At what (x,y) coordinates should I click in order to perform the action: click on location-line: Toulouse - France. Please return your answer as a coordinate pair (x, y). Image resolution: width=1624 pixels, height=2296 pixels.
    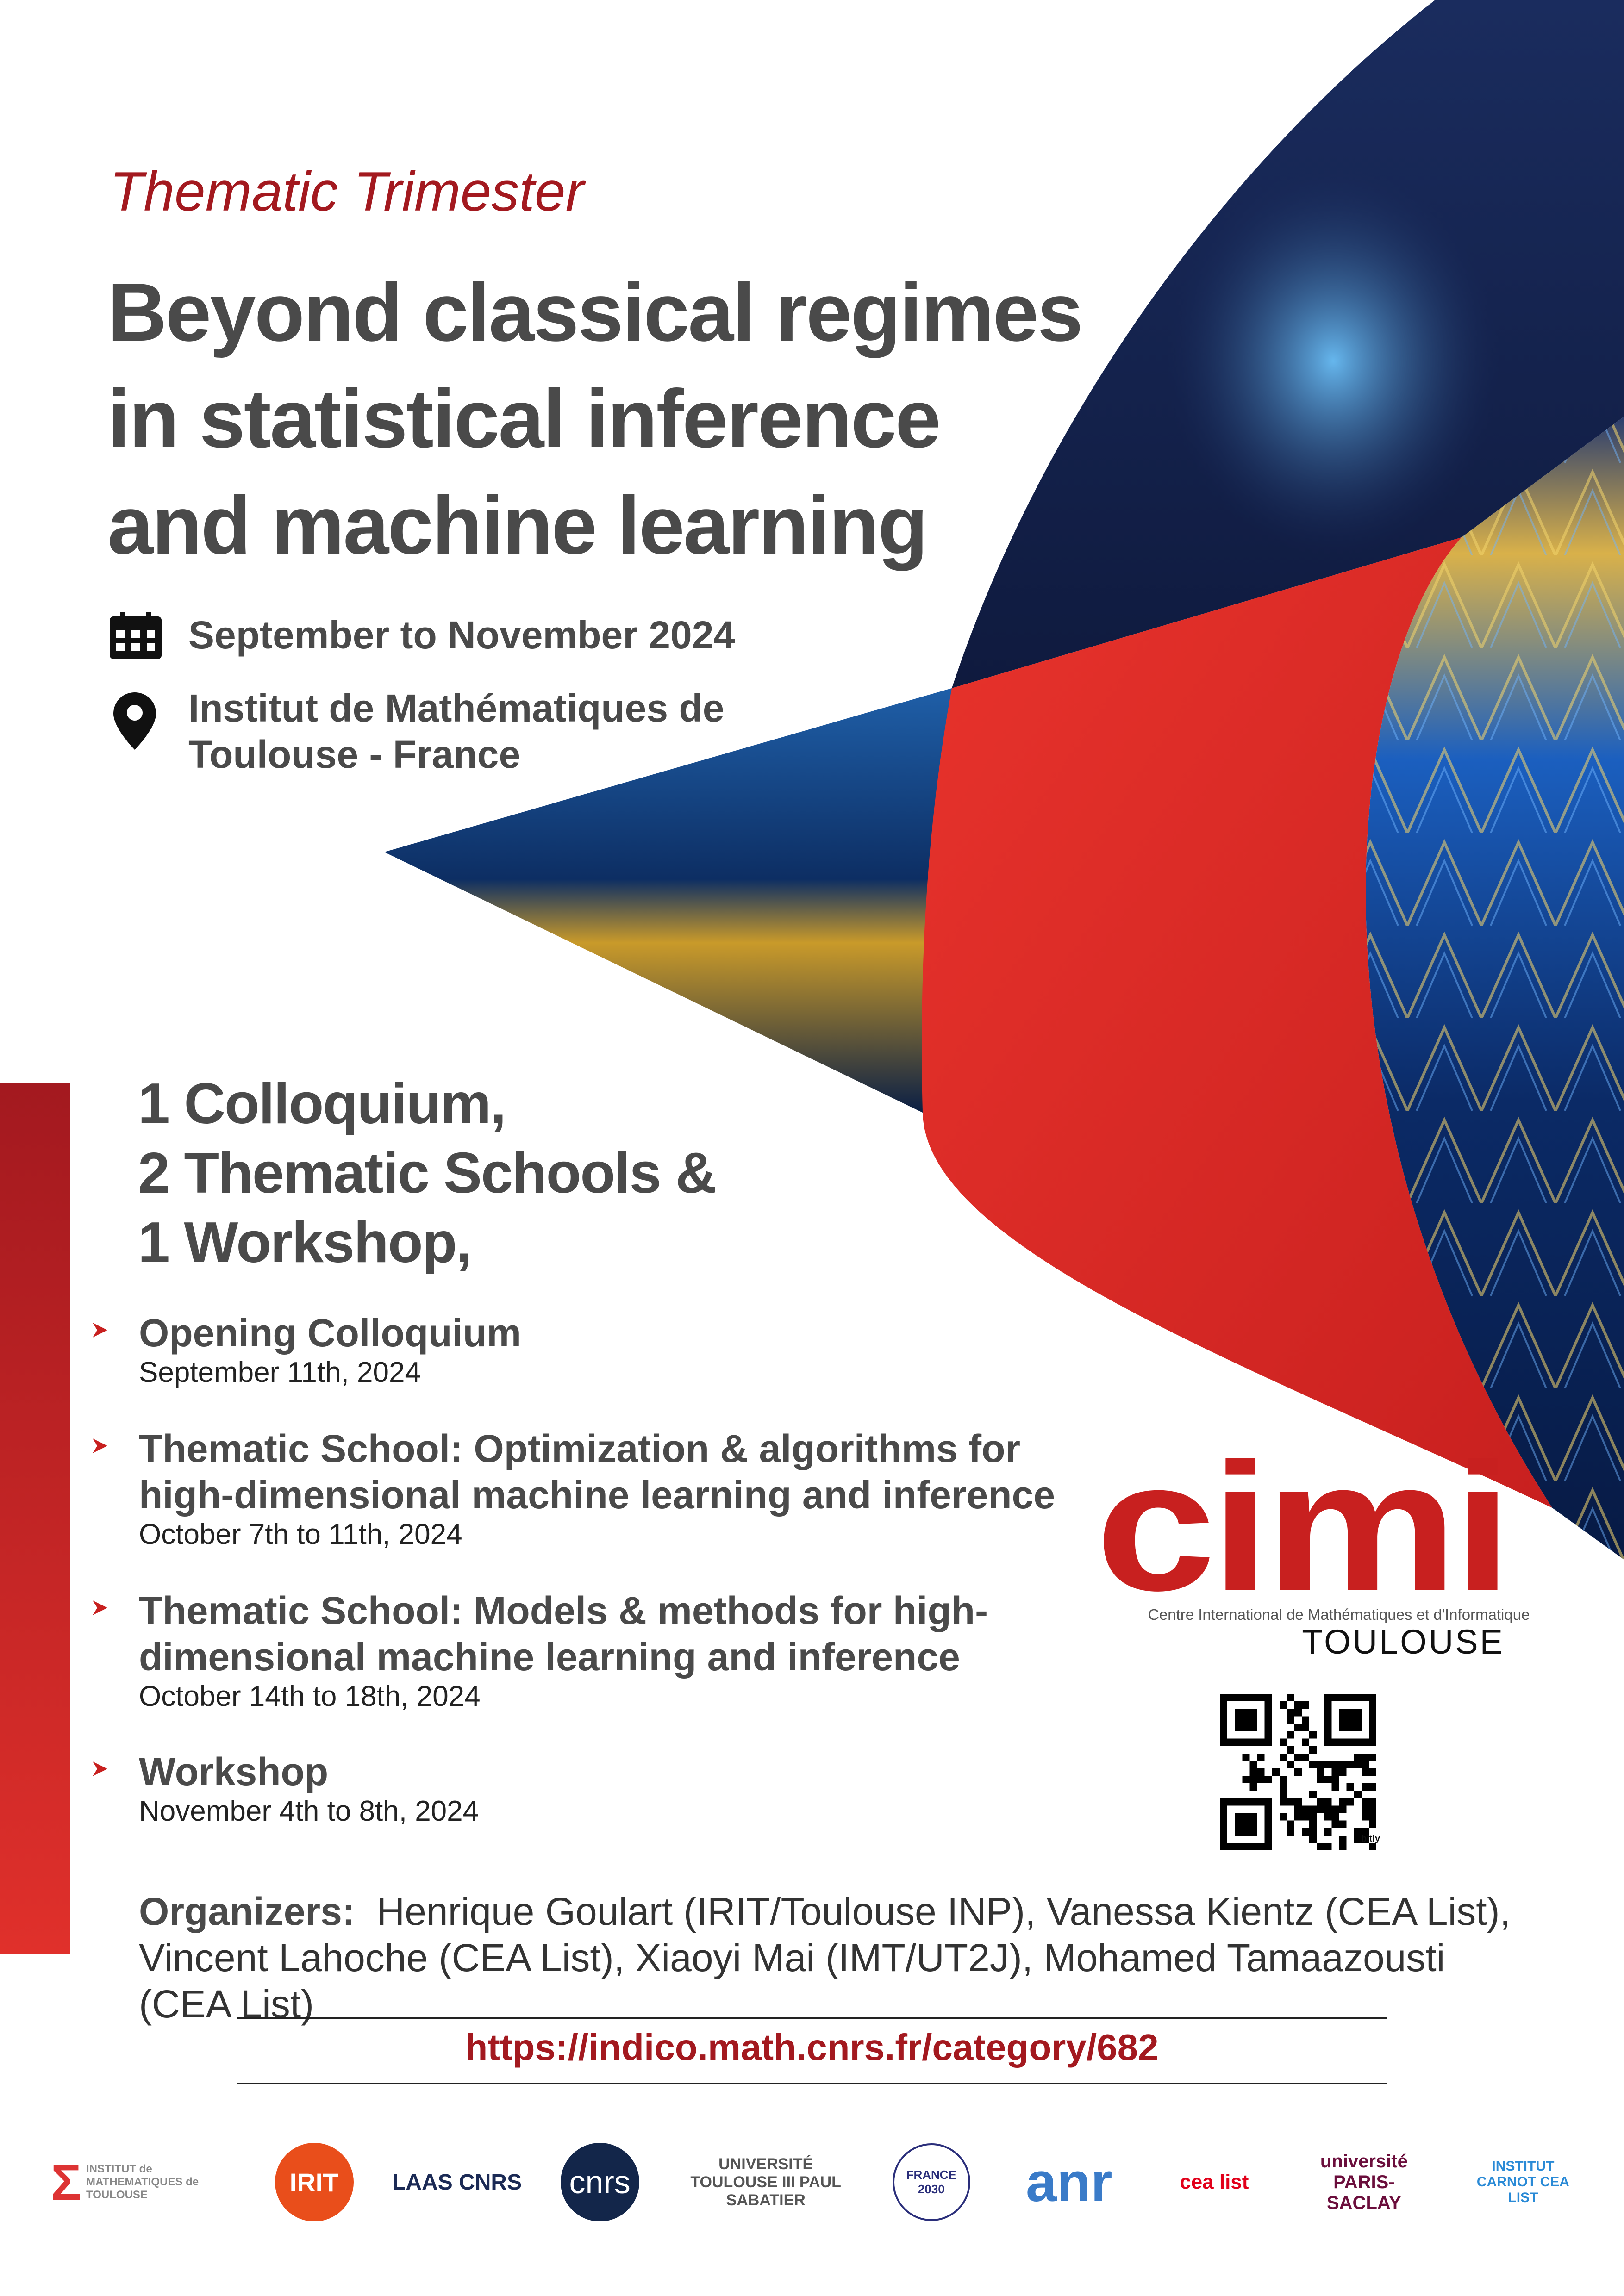
    Looking at the image, I should click on (354, 754).